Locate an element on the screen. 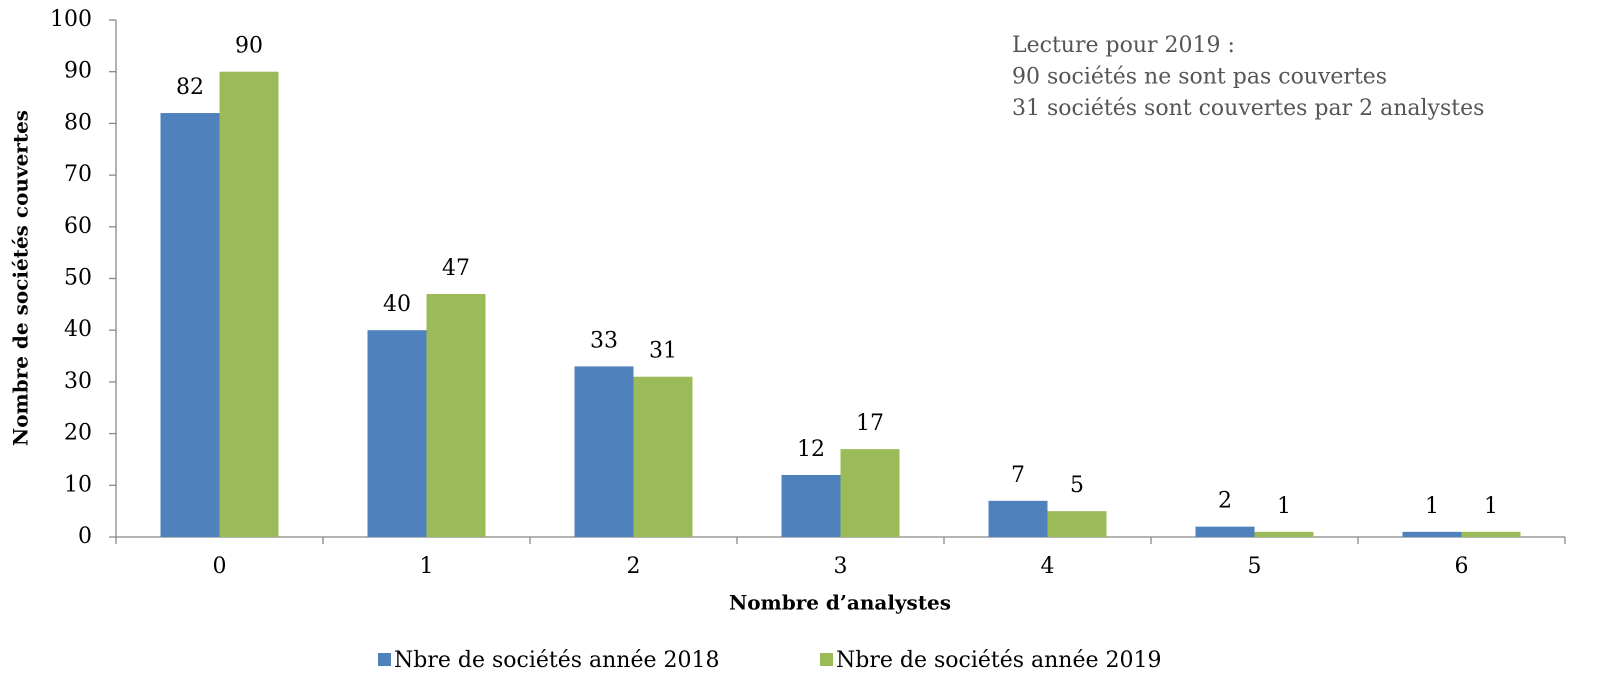 This screenshot has height=689, width=1608. data-label: 90 is located at coordinates (249, 46).